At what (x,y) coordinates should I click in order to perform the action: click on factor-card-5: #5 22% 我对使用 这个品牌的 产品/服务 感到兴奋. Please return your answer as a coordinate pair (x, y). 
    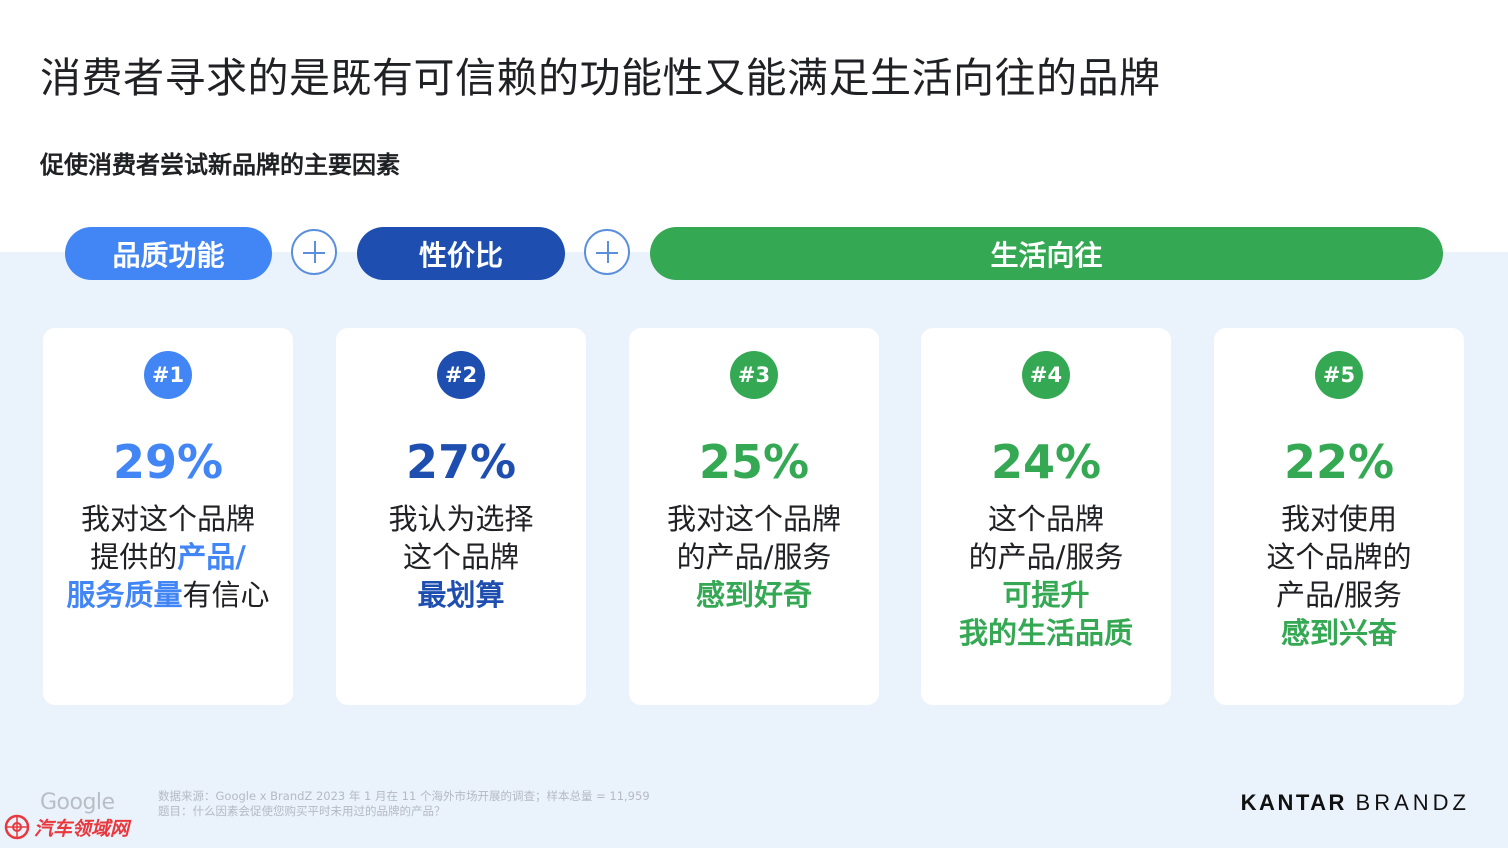
    Looking at the image, I should click on (1339, 516).